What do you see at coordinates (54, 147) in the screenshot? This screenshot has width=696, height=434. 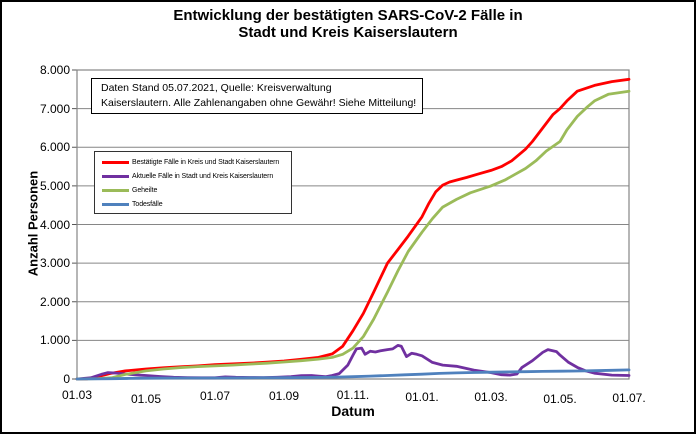 I see `y-axis-tick-label: 6.000` at bounding box center [54, 147].